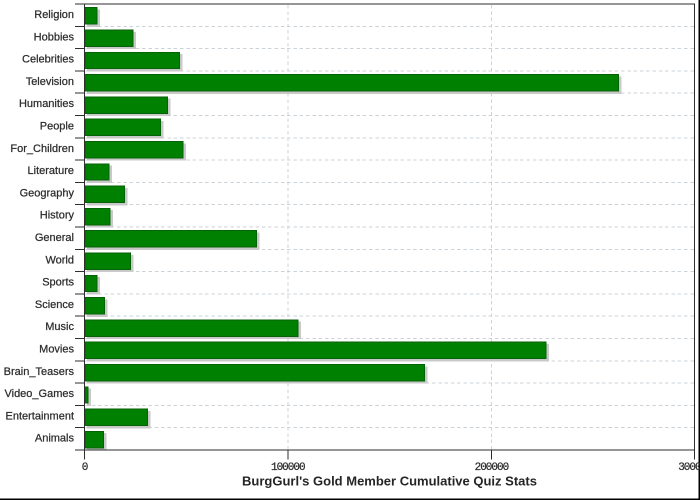 This screenshot has height=500, width=700. Describe the element at coordinates (54, 305) in the screenshot. I see `svg-text: Science` at that location.